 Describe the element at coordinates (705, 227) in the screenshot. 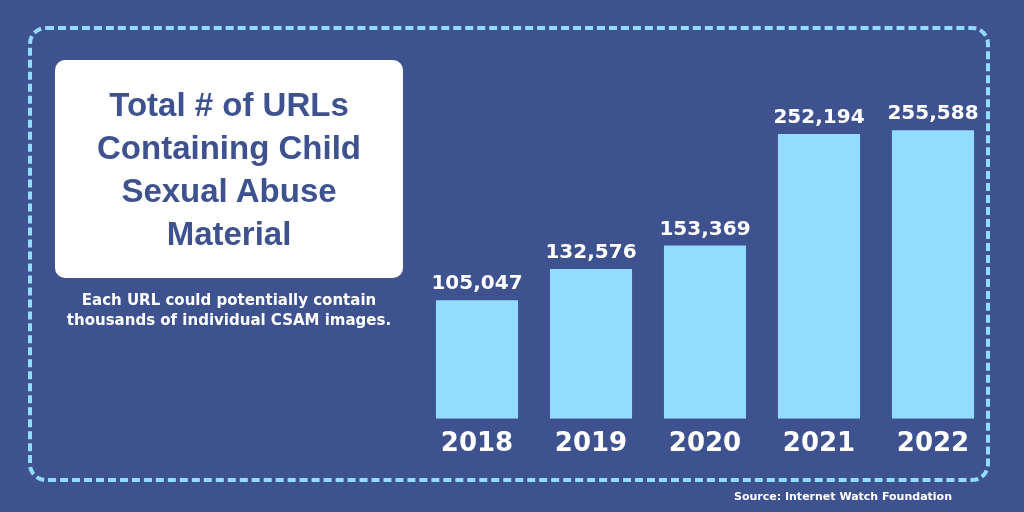

I see `data-label: 153,369` at that location.